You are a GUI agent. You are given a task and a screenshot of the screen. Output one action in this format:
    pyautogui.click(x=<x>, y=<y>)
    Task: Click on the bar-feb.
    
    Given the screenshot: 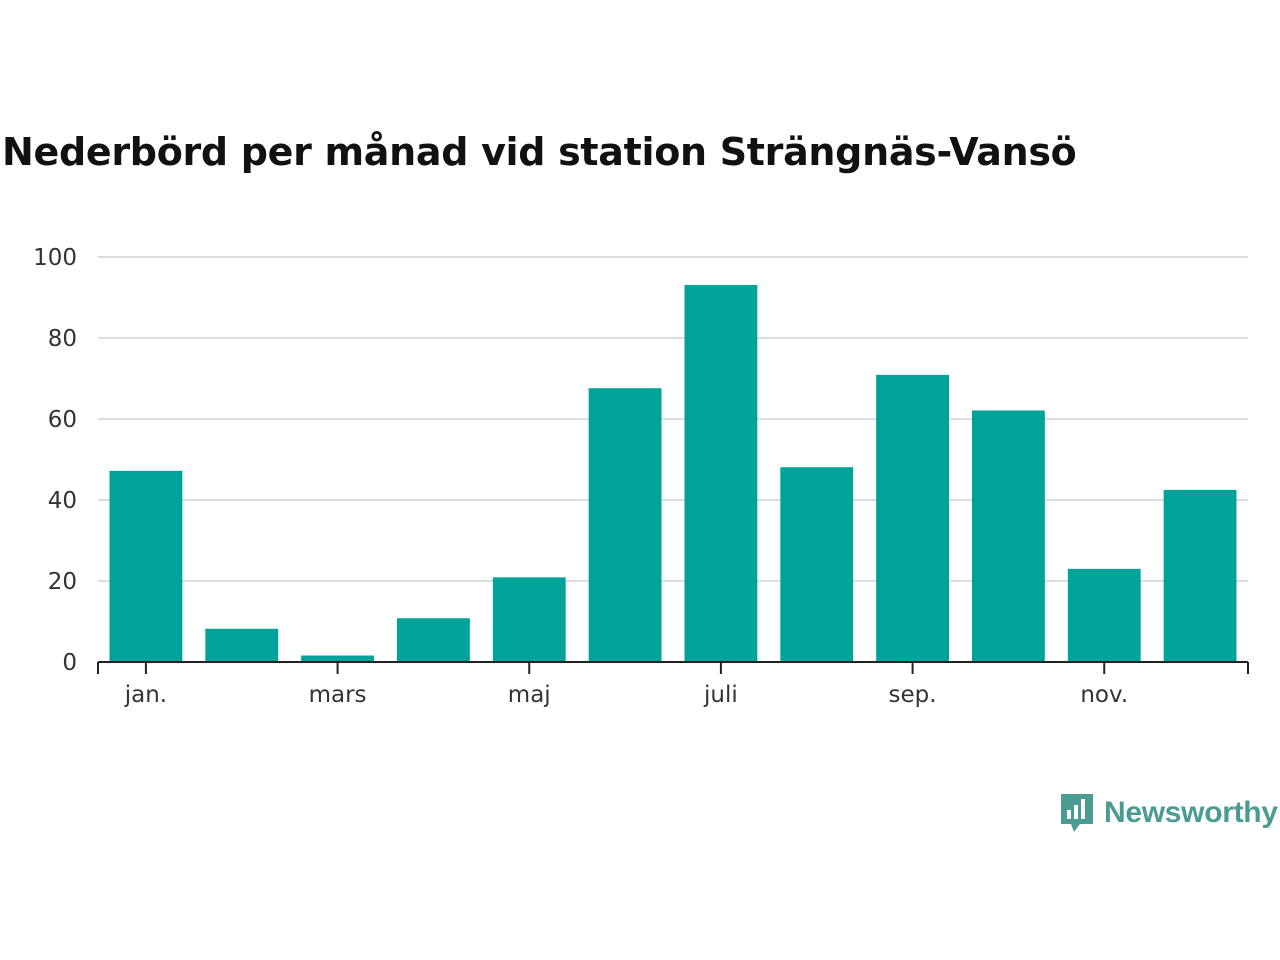 What is the action you would take?
    pyautogui.click(x=242, y=645)
    